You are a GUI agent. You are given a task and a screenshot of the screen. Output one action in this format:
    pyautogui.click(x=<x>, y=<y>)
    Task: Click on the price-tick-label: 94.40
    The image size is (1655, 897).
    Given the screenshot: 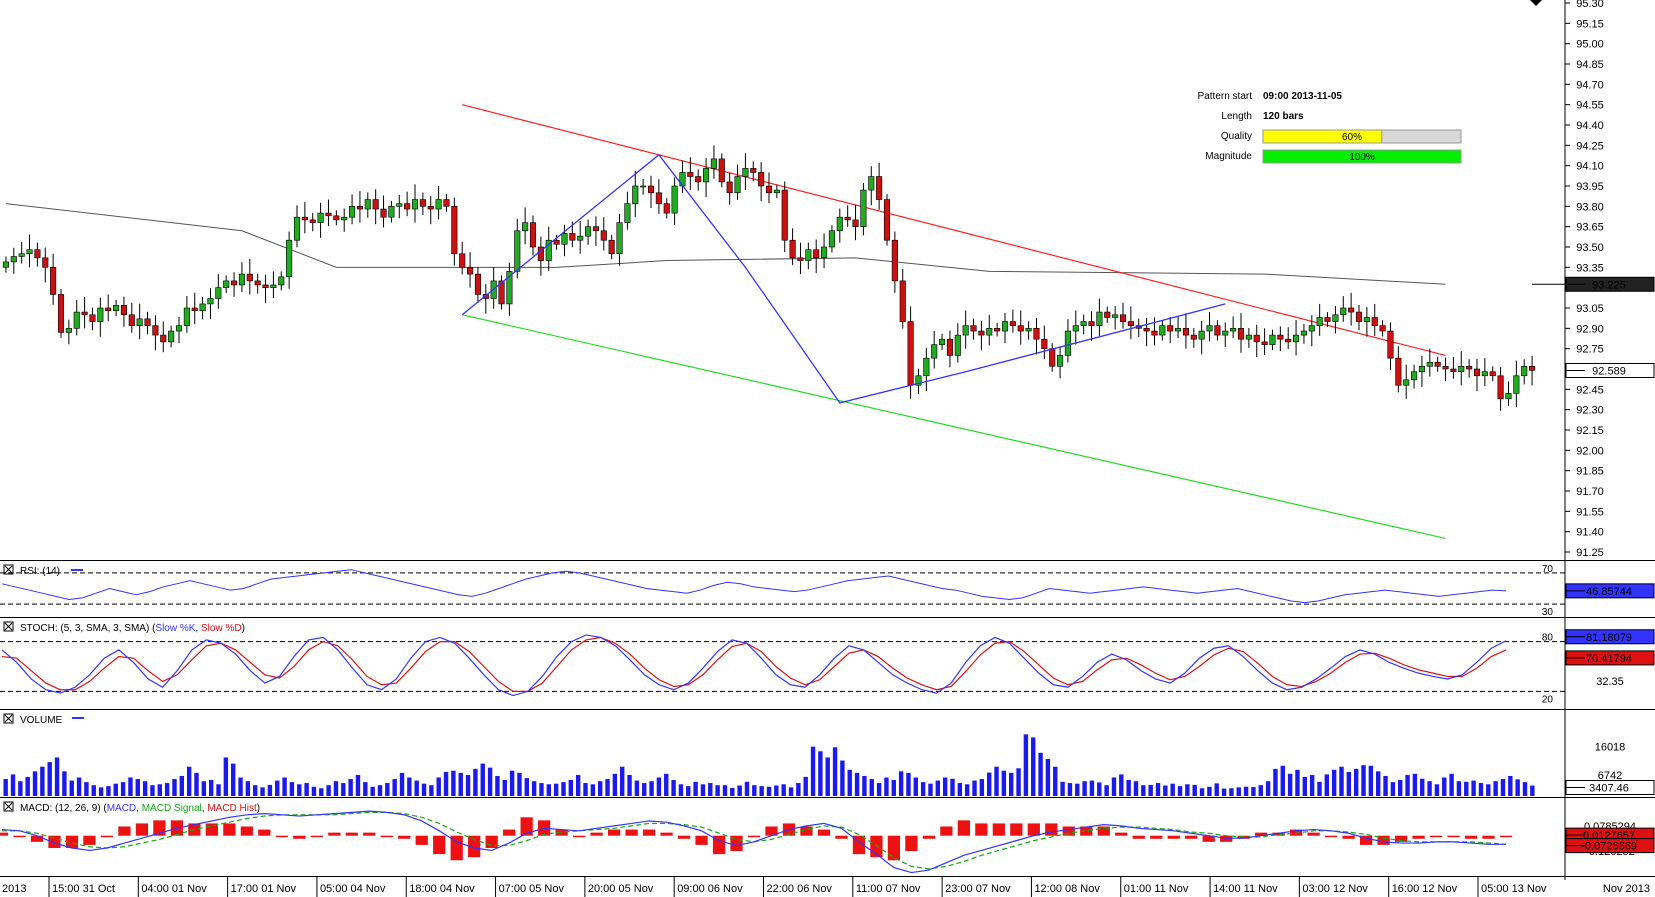 What is the action you would take?
    pyautogui.click(x=1590, y=126)
    